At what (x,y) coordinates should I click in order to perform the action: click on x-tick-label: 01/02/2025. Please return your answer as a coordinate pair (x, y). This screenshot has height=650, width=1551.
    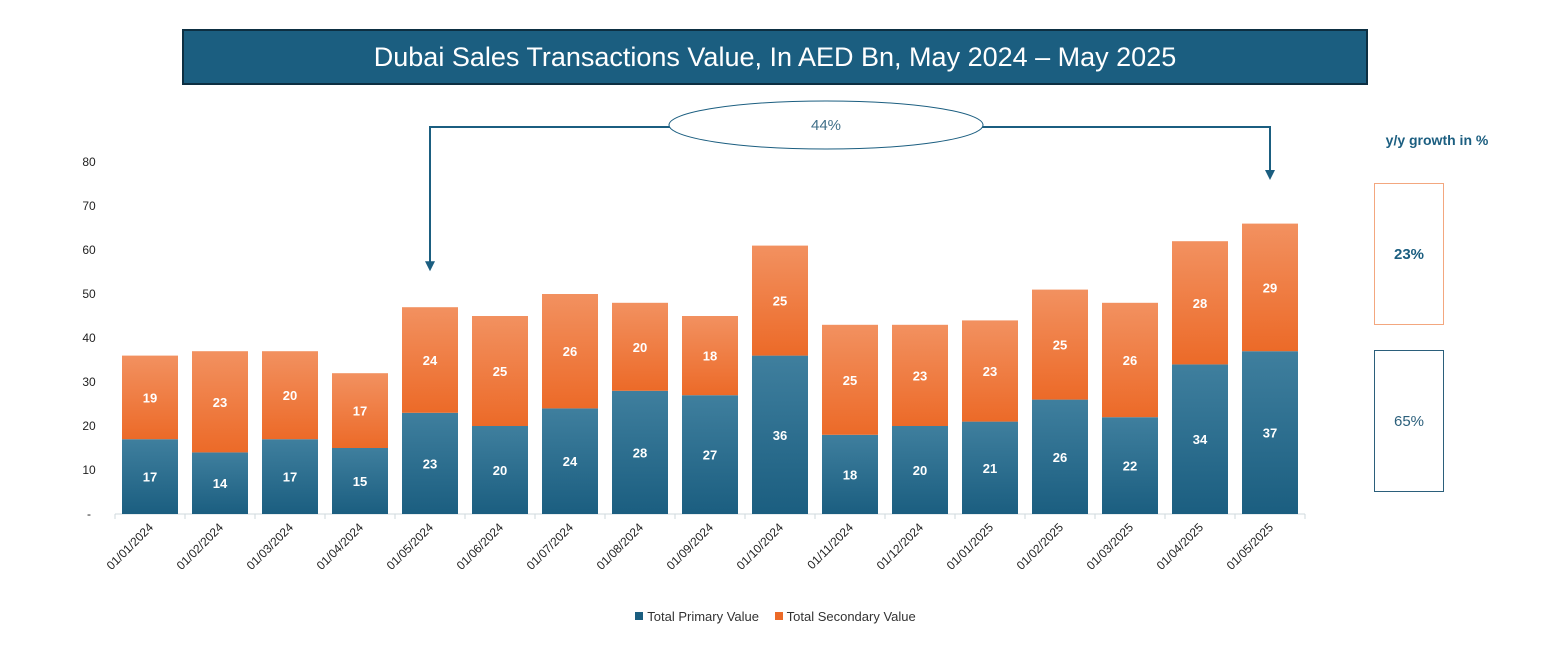
    Looking at the image, I should click on (1040, 546).